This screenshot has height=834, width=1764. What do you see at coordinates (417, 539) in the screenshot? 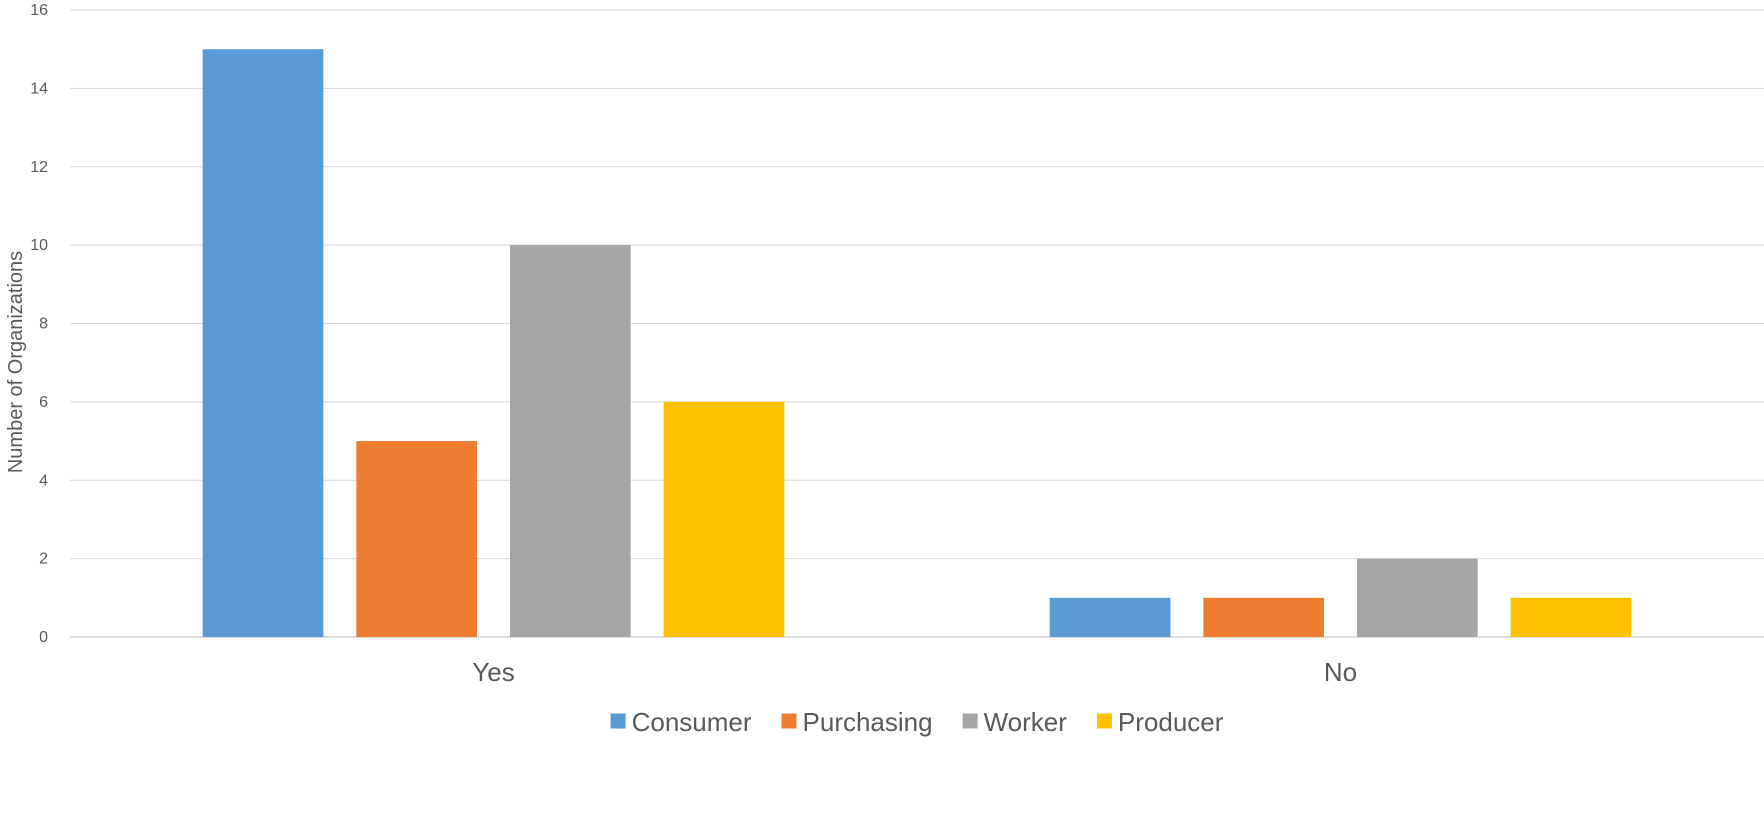
I see `bar-purchasing-yes` at bounding box center [417, 539].